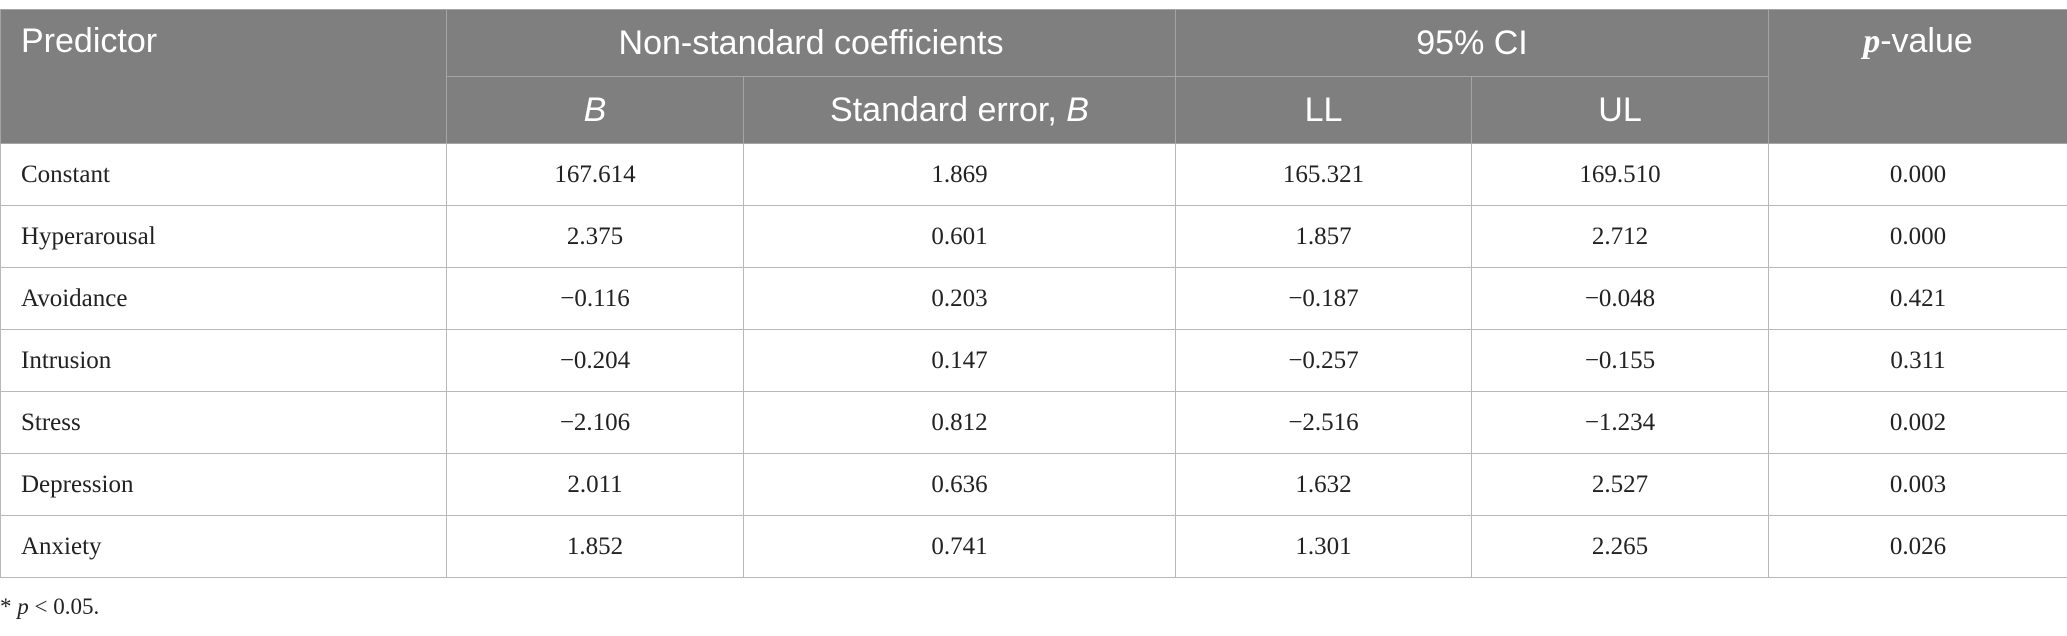 This screenshot has width=2067, height=636. Describe the element at coordinates (6, 606) in the screenshot. I see `footnote-text: *` at that location.